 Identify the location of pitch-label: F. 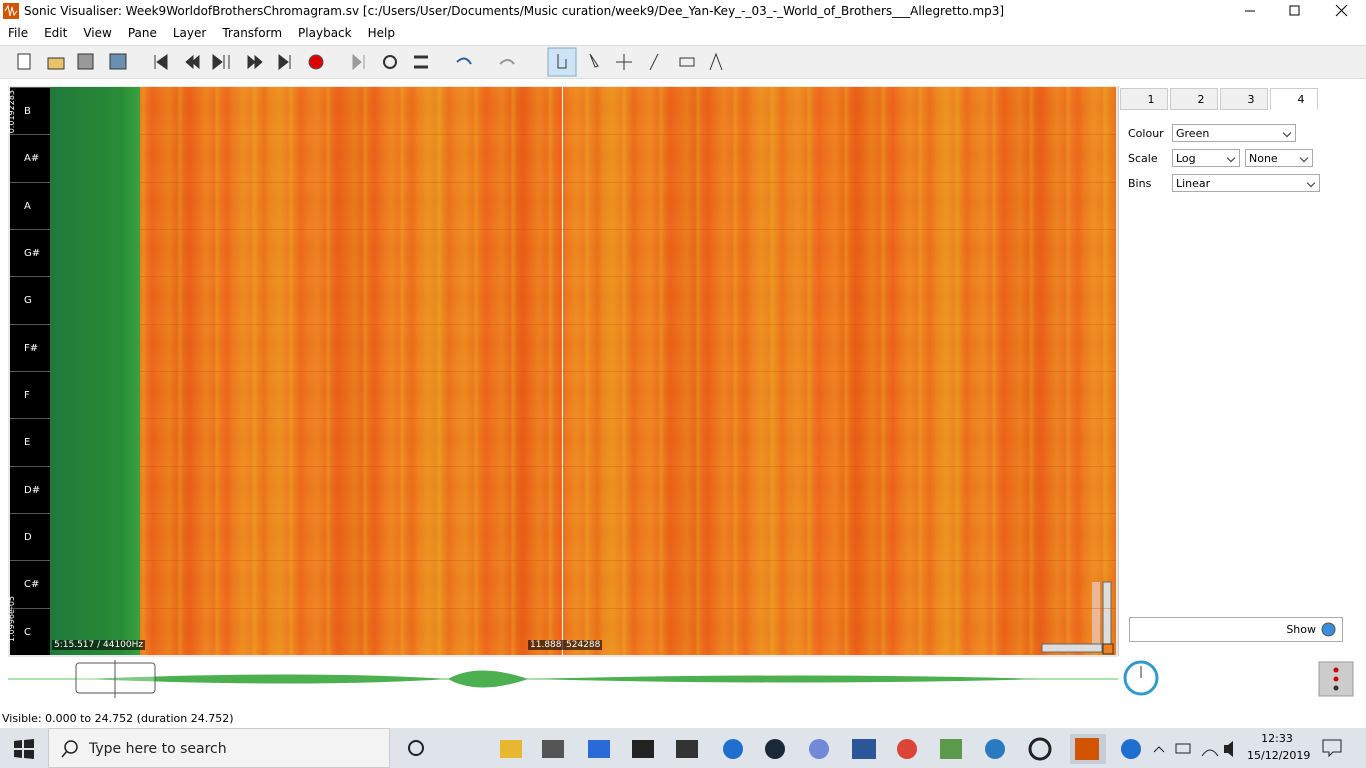
(30, 394).